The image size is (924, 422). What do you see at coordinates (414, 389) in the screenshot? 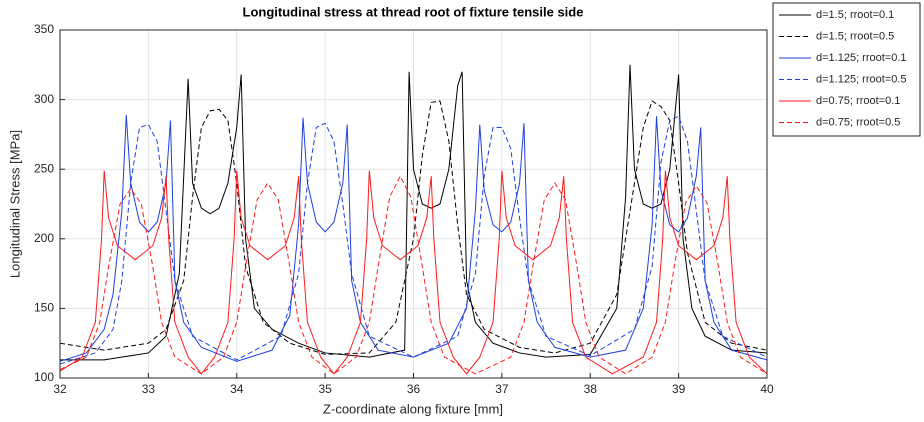
I see `x-tick-label: 36` at bounding box center [414, 389].